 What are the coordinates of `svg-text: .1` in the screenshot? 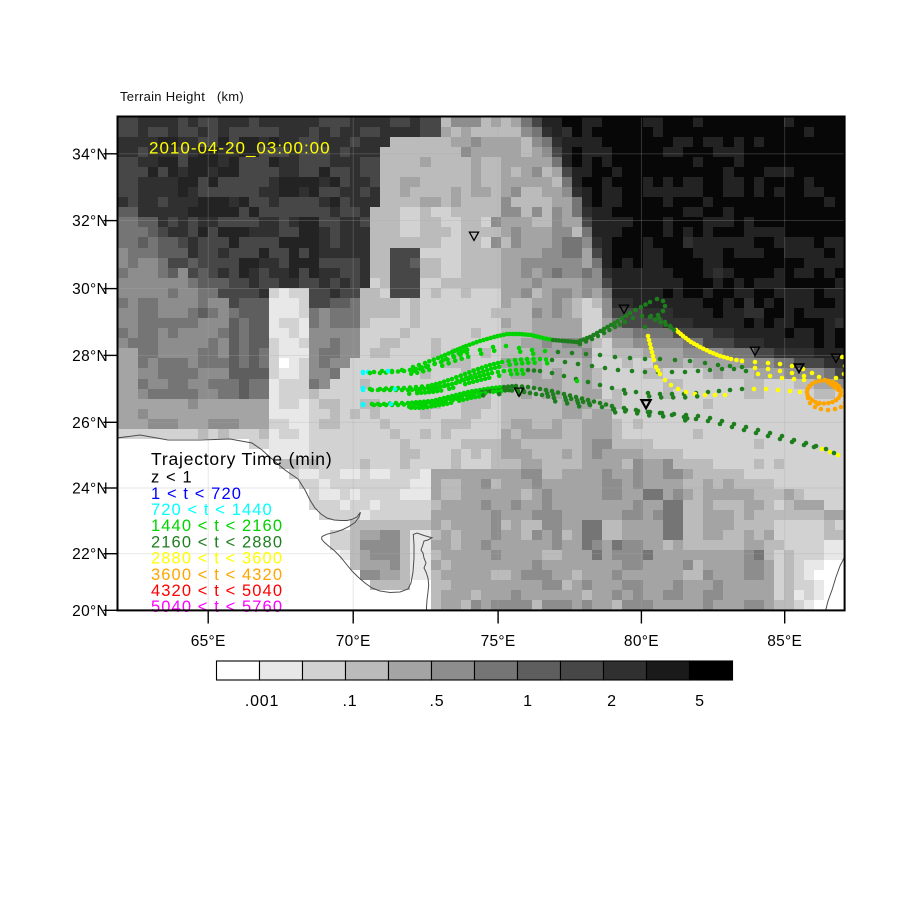 It's located at (350, 701).